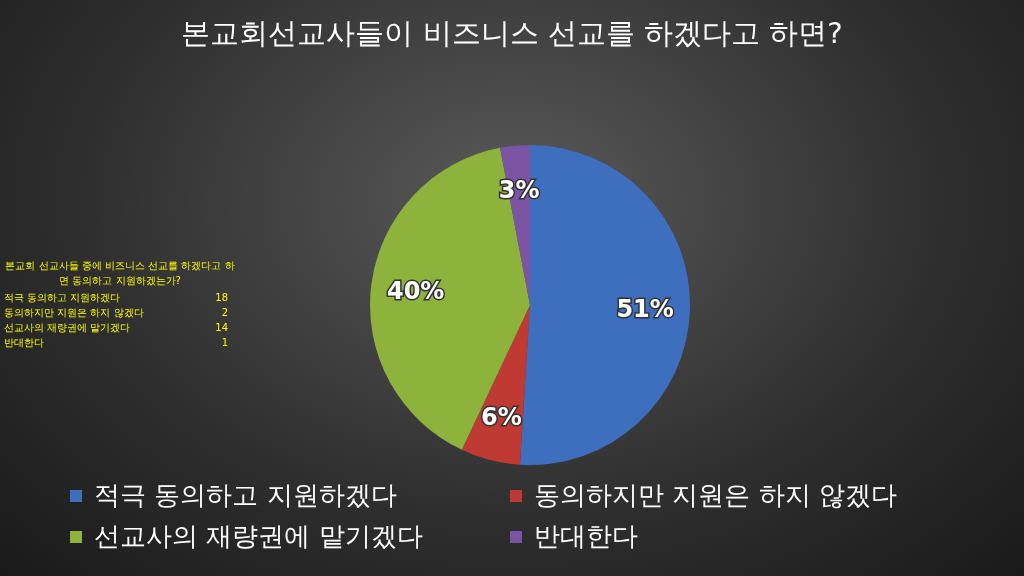 The width and height of the screenshot is (1024, 576). Describe the element at coordinates (245, 495) in the screenshot. I see `legend-label: 적극 동의하고 지원하겠다` at that location.